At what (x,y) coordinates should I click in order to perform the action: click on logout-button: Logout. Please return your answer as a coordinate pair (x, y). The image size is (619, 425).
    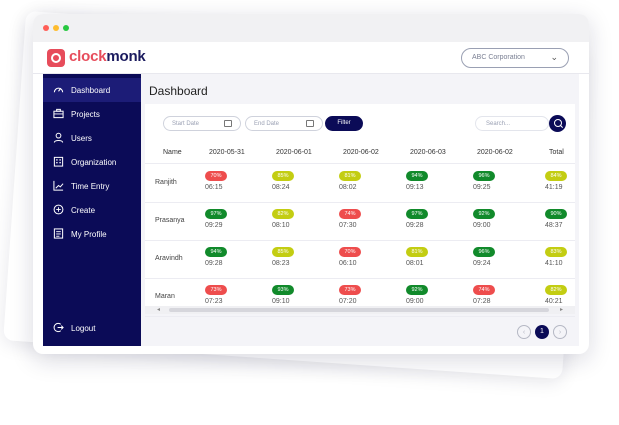
    Looking at the image, I should click on (92, 328).